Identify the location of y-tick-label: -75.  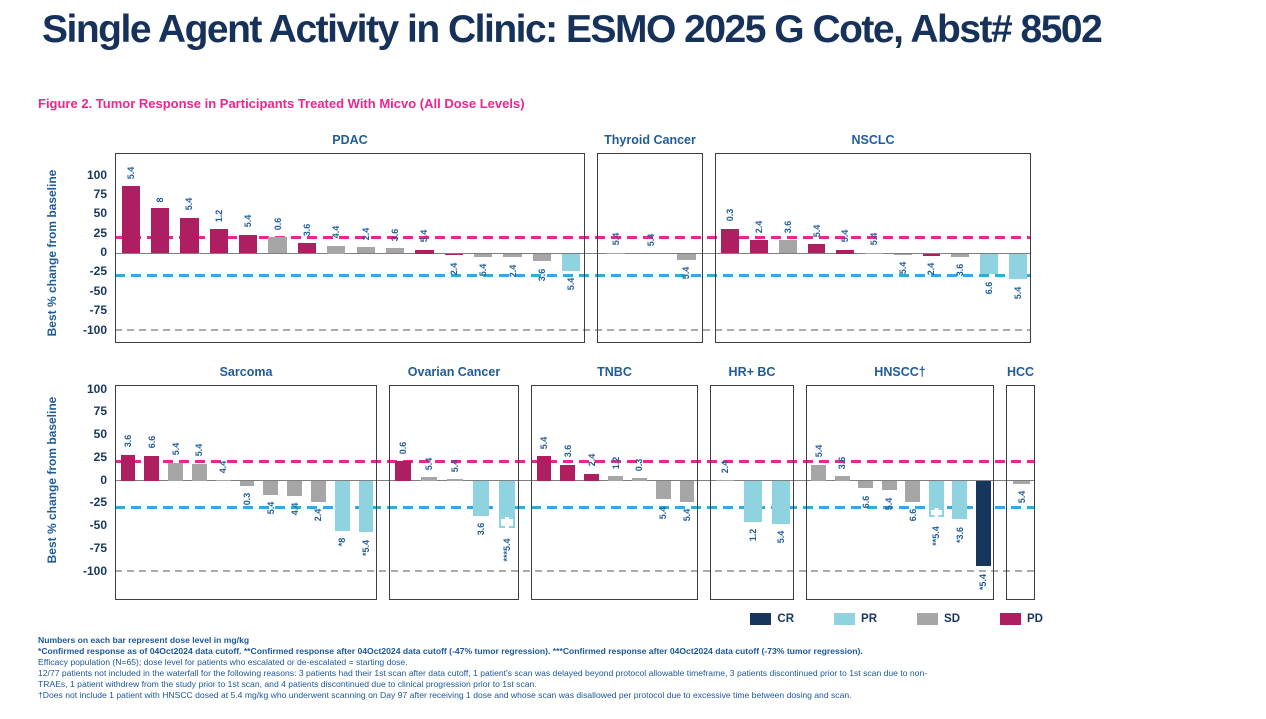
(98, 310).